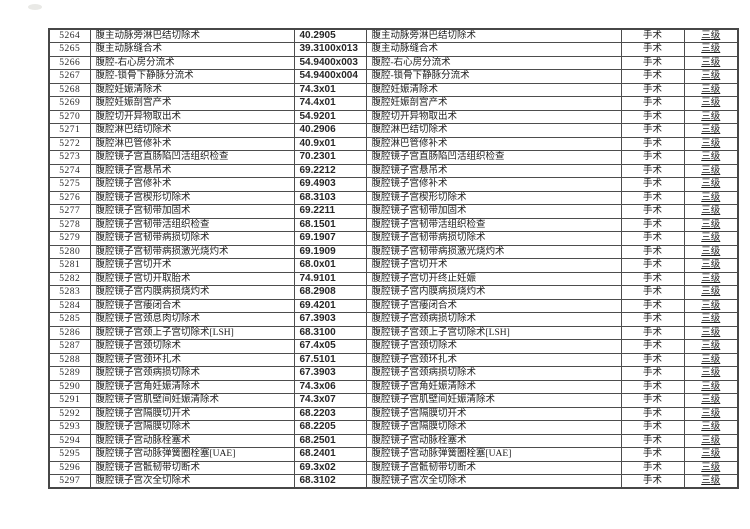  Describe the element at coordinates (493, 224) in the screenshot. I see `row-standard-procedure-name: 腹腔镜子宫韧带活组织检查` at that location.